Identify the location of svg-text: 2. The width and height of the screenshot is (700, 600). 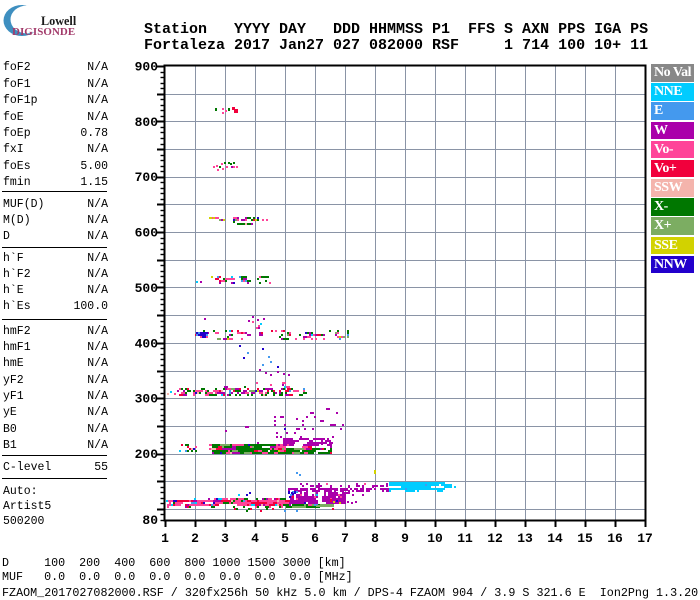
(195, 538).